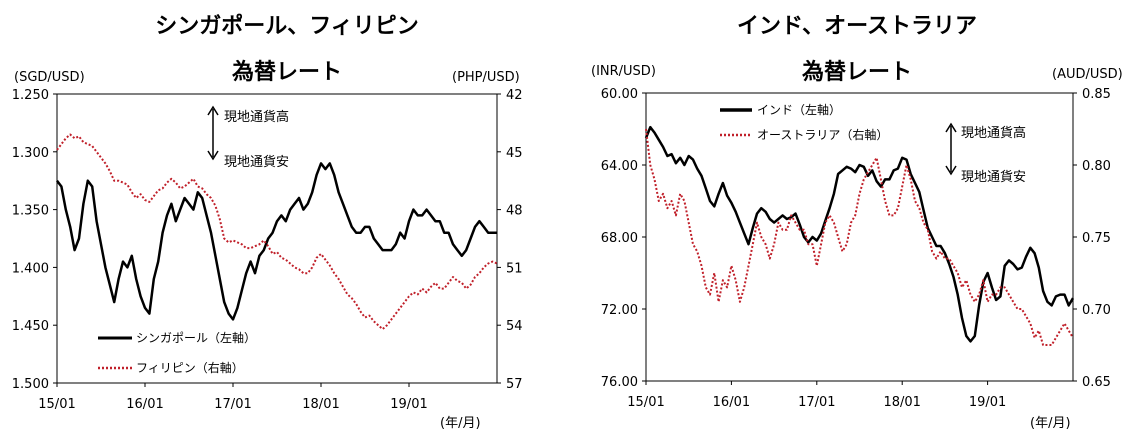 The image size is (1142, 433). I want to click on left-tick-label: 1.300, so click(30, 153).